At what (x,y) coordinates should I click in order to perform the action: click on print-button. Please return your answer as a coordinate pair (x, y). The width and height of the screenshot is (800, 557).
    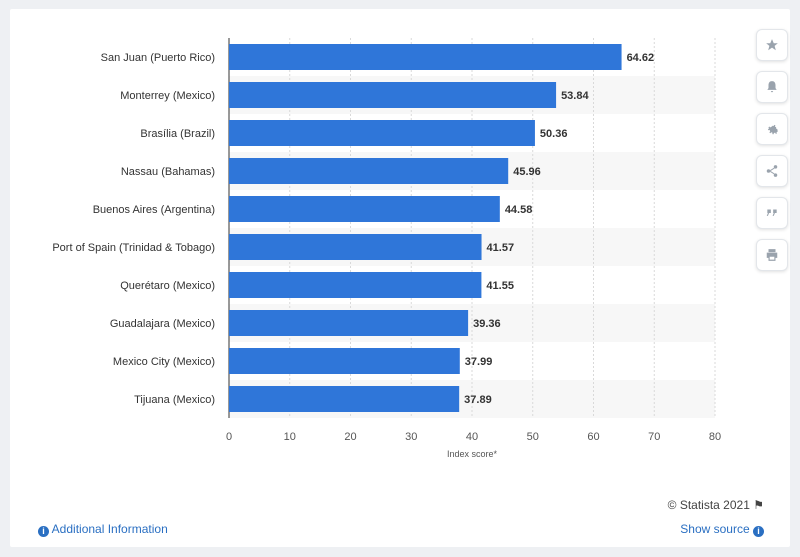
    Looking at the image, I should click on (772, 255).